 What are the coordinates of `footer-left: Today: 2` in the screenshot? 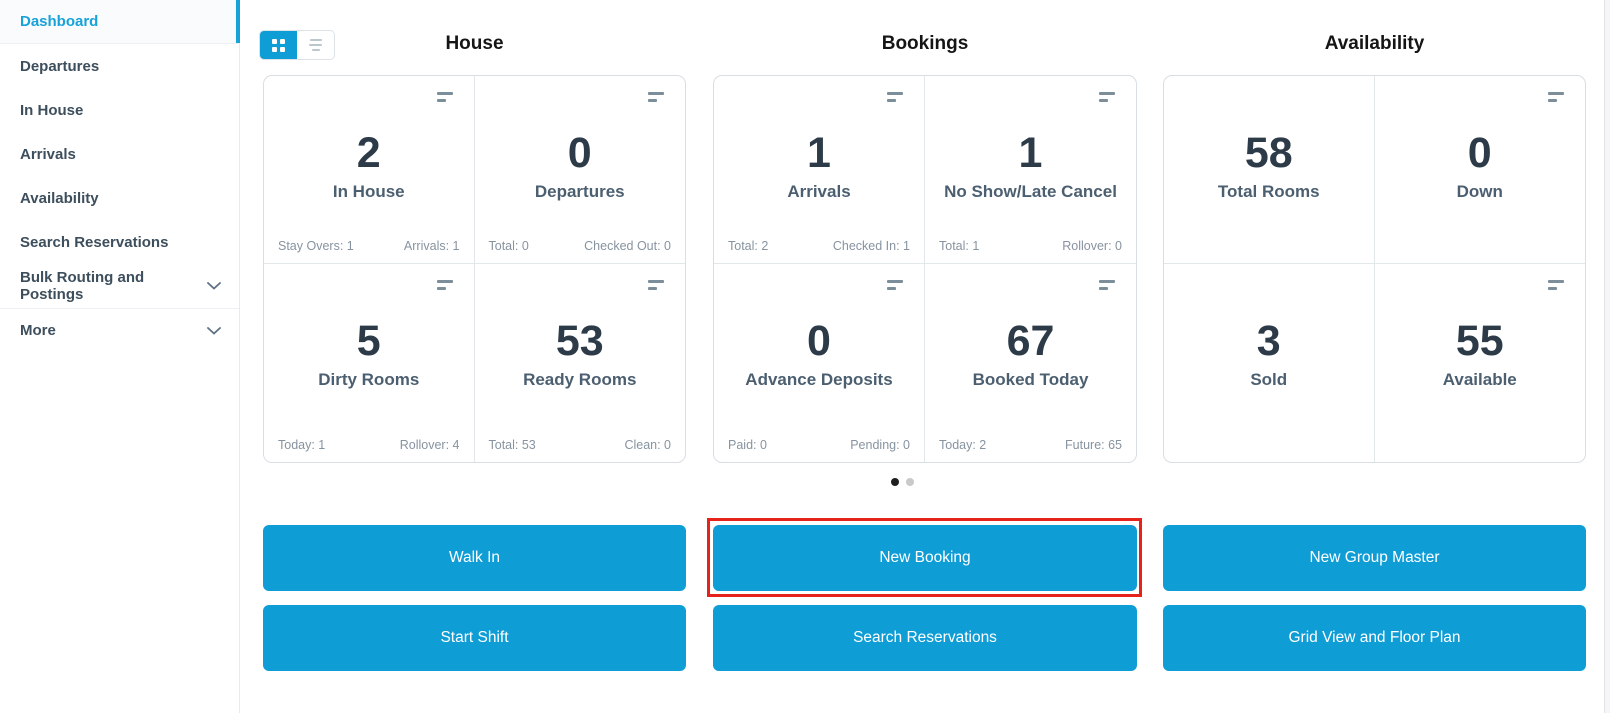 It's located at (963, 445).